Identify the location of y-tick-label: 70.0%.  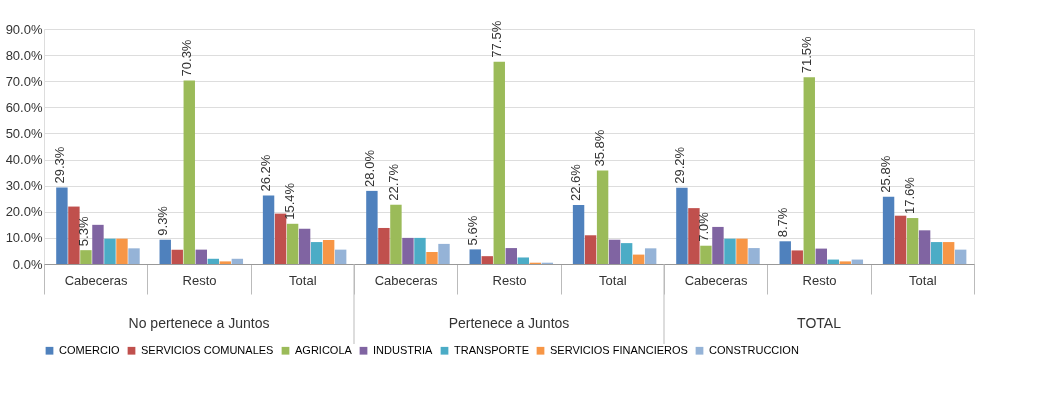
(24, 81).